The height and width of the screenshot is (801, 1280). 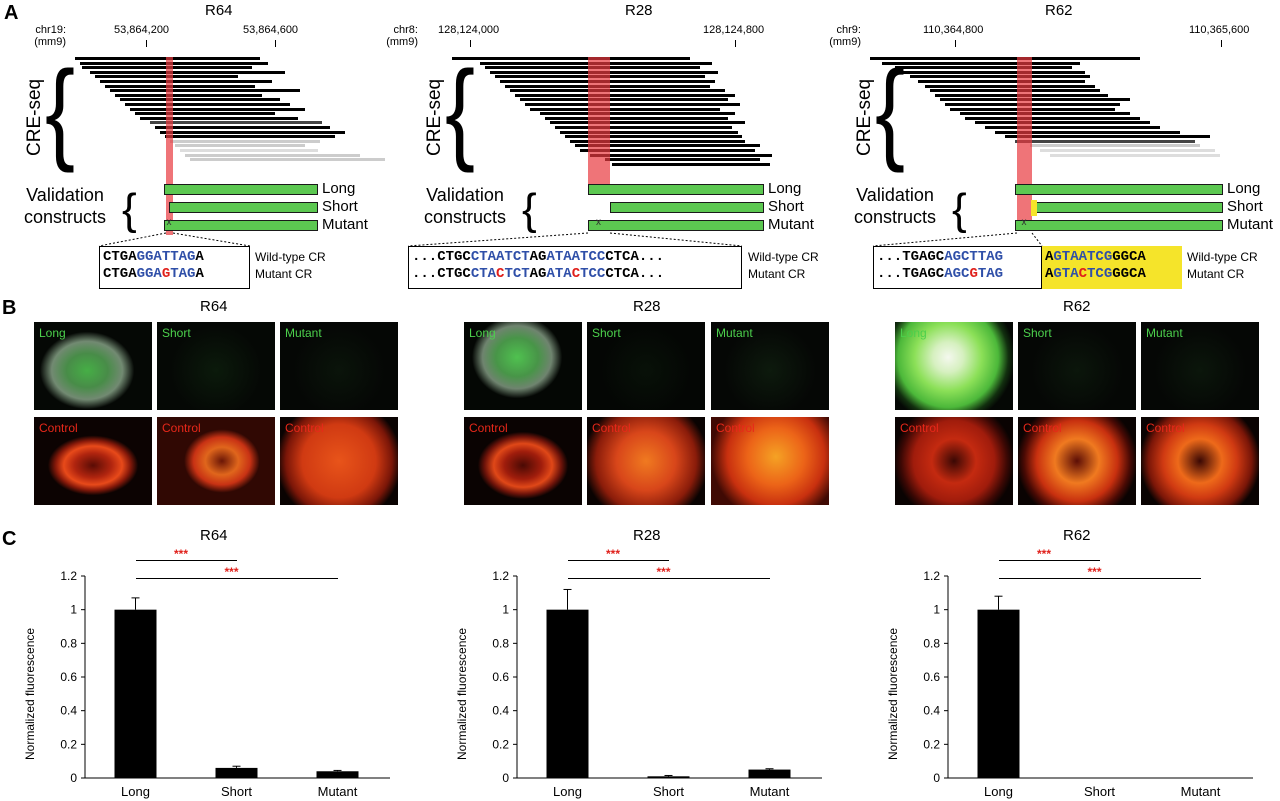 What do you see at coordinates (848, 30) in the screenshot?
I see `chromosome-name: chr9:` at bounding box center [848, 30].